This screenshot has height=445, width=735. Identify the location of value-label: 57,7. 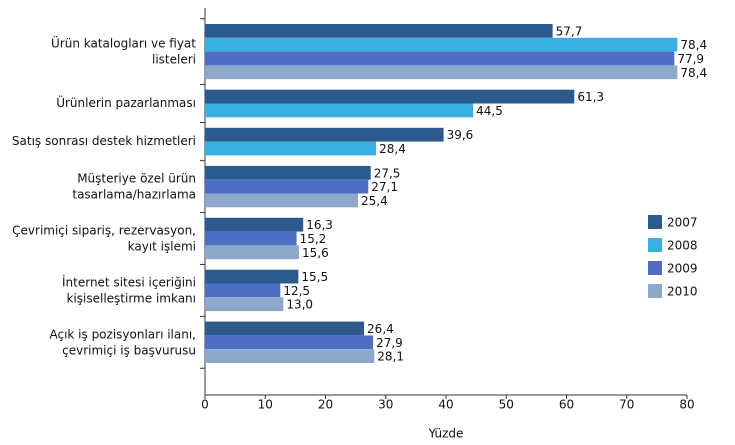
(569, 31).